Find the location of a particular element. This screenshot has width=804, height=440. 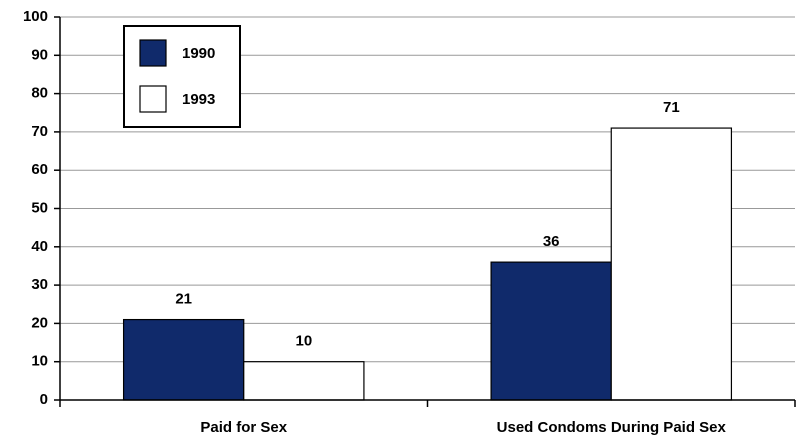

y-tick-label: 10 is located at coordinates (39, 361).